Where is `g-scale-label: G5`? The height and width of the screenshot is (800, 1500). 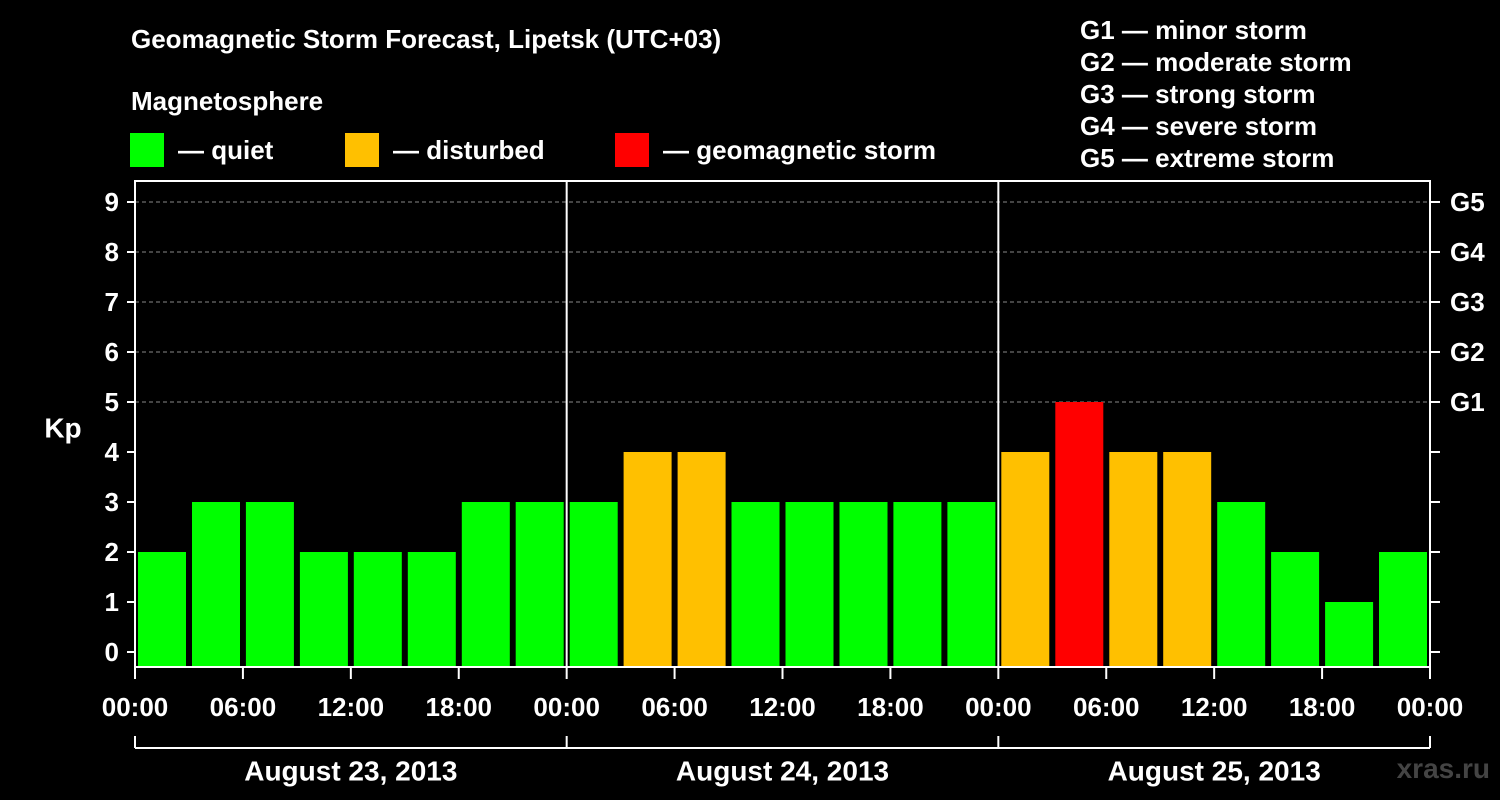
g-scale-label: G5 is located at coordinates (1467, 202).